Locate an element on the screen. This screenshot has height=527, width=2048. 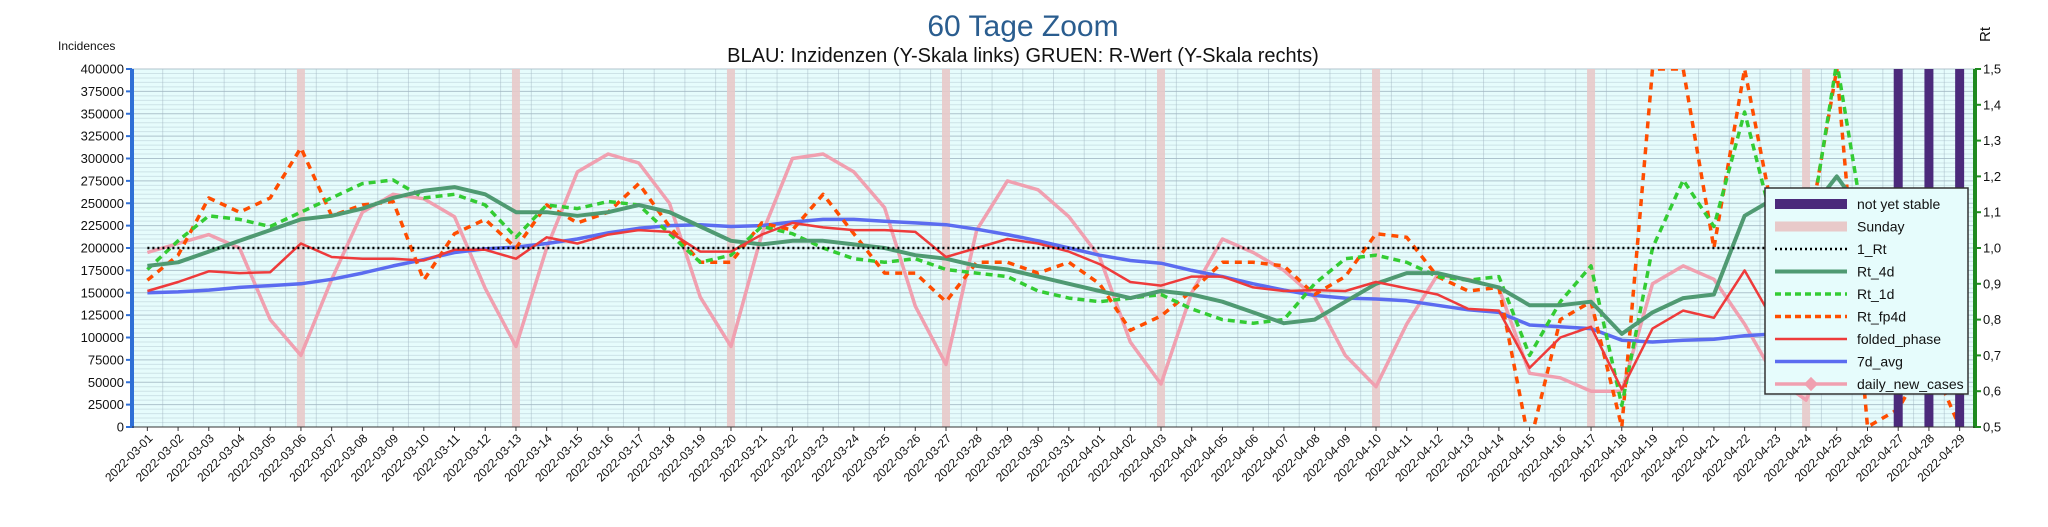
y2-tick-label: 0,8 is located at coordinates (1992, 319).